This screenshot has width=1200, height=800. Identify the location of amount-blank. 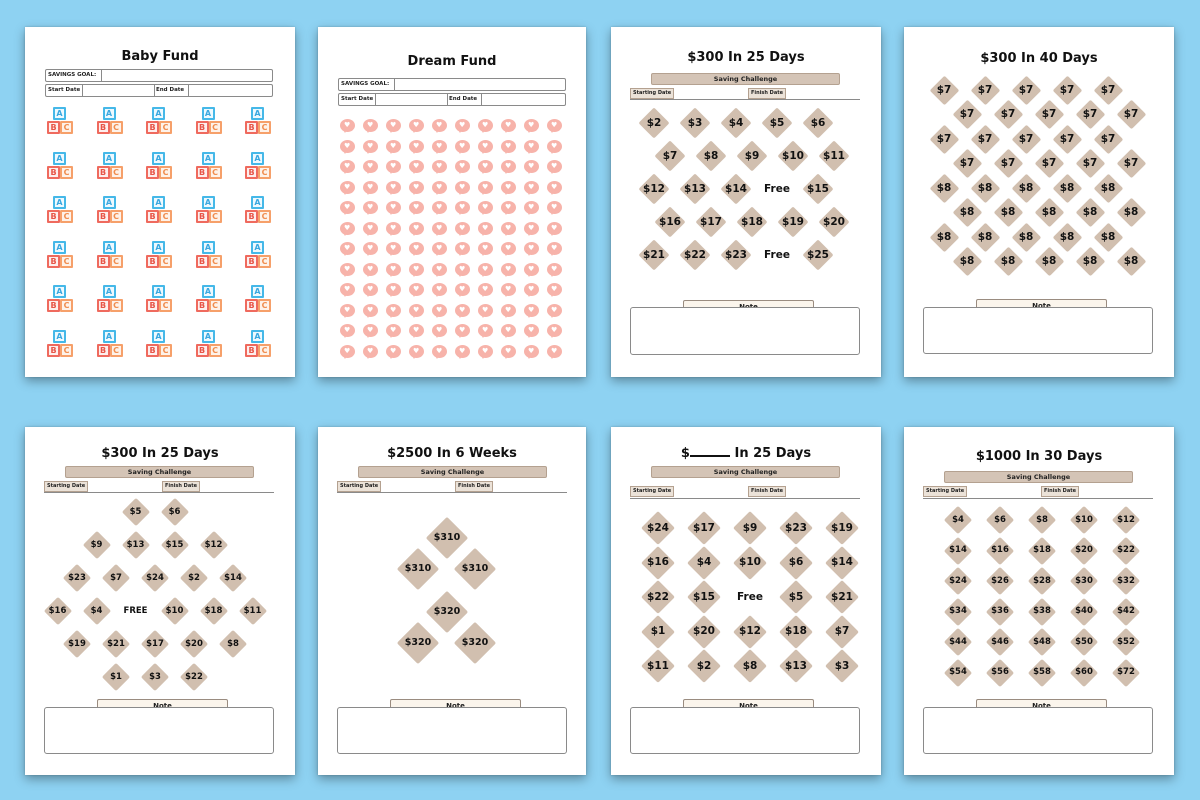
(709, 451).